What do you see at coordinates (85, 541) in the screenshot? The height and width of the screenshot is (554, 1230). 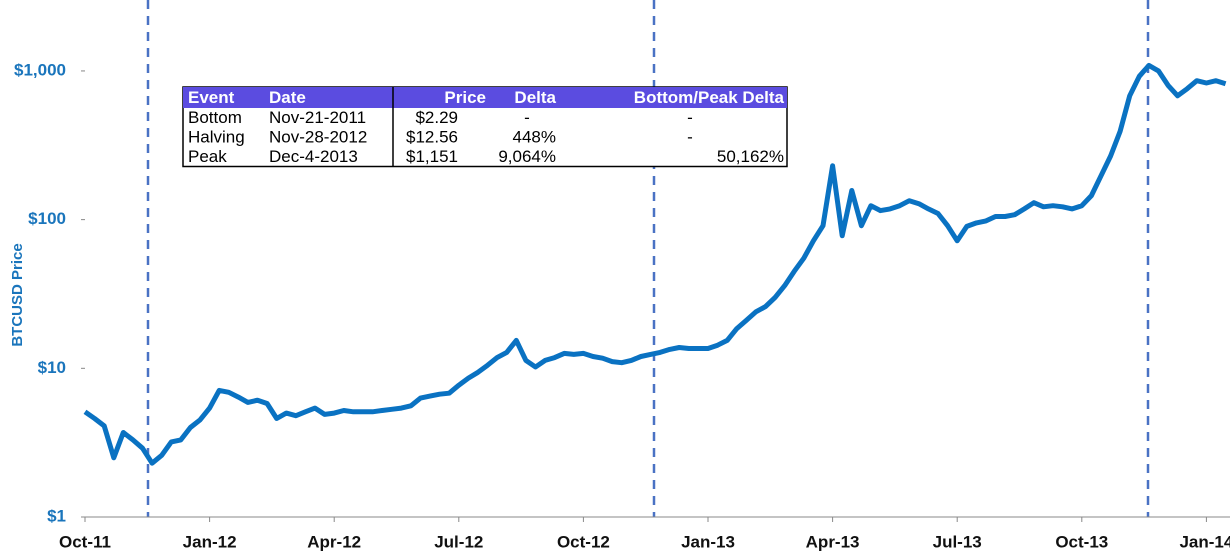 I see `x-tick-label: Oct-11` at bounding box center [85, 541].